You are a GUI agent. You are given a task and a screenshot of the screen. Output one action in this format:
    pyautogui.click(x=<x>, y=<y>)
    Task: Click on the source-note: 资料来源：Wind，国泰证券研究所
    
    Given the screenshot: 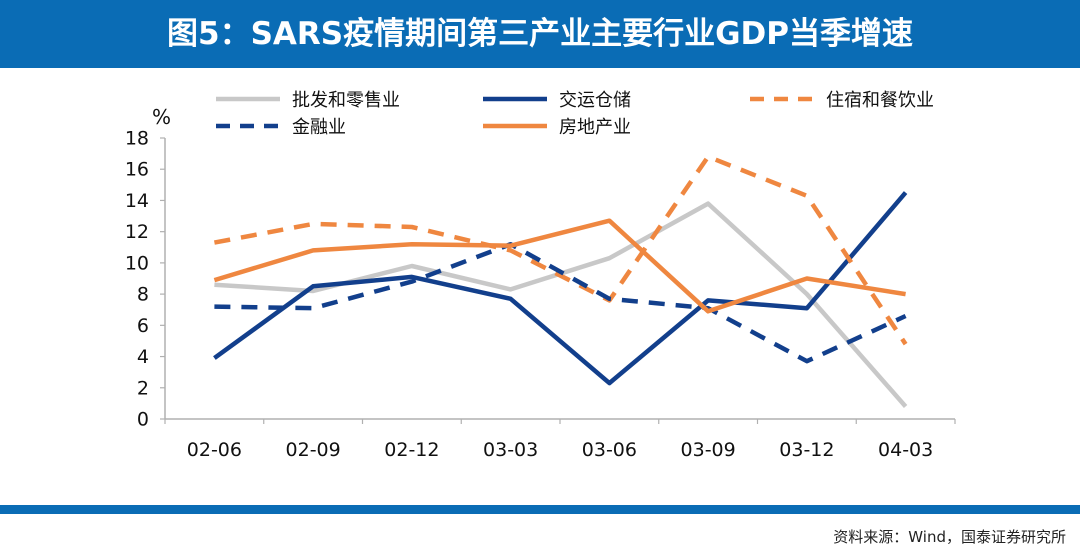 What is the action you would take?
    pyautogui.click(x=949, y=537)
    